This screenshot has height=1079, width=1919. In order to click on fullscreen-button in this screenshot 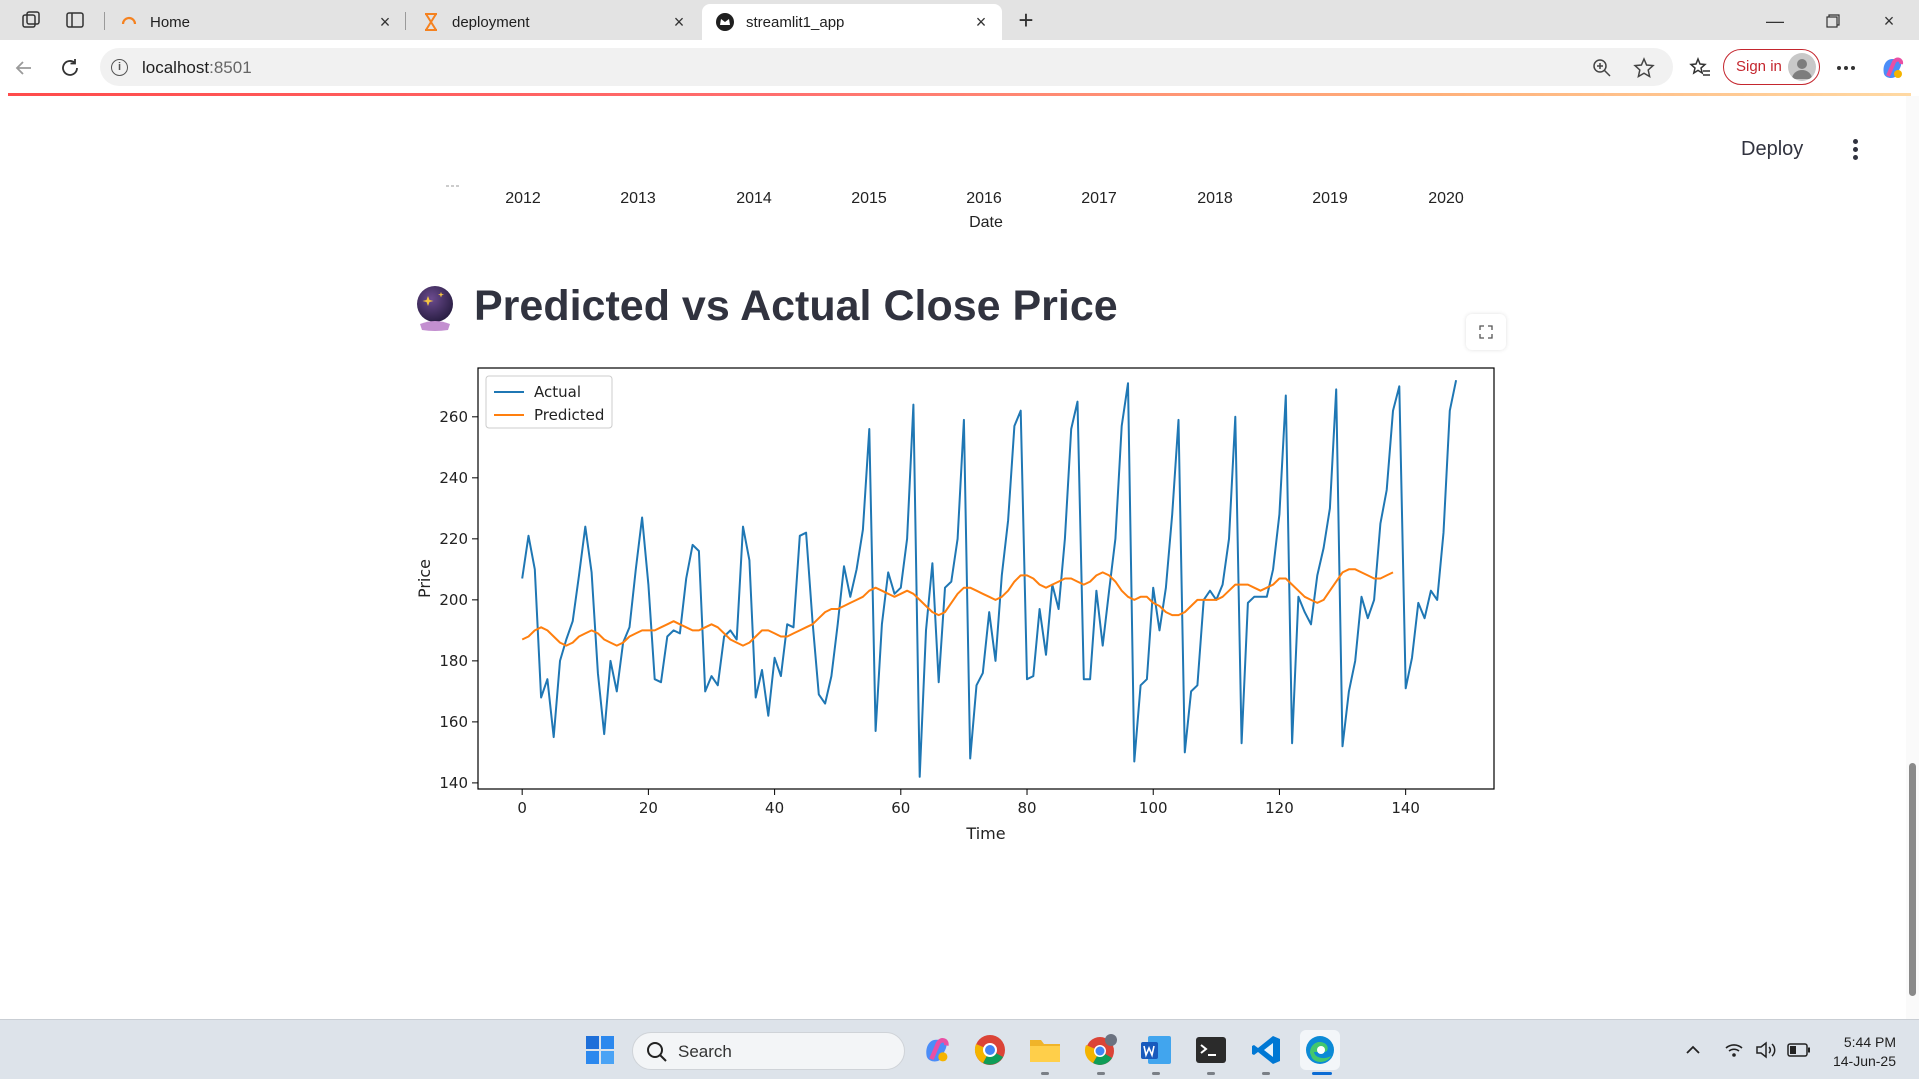, I will do `click(1486, 332)`.